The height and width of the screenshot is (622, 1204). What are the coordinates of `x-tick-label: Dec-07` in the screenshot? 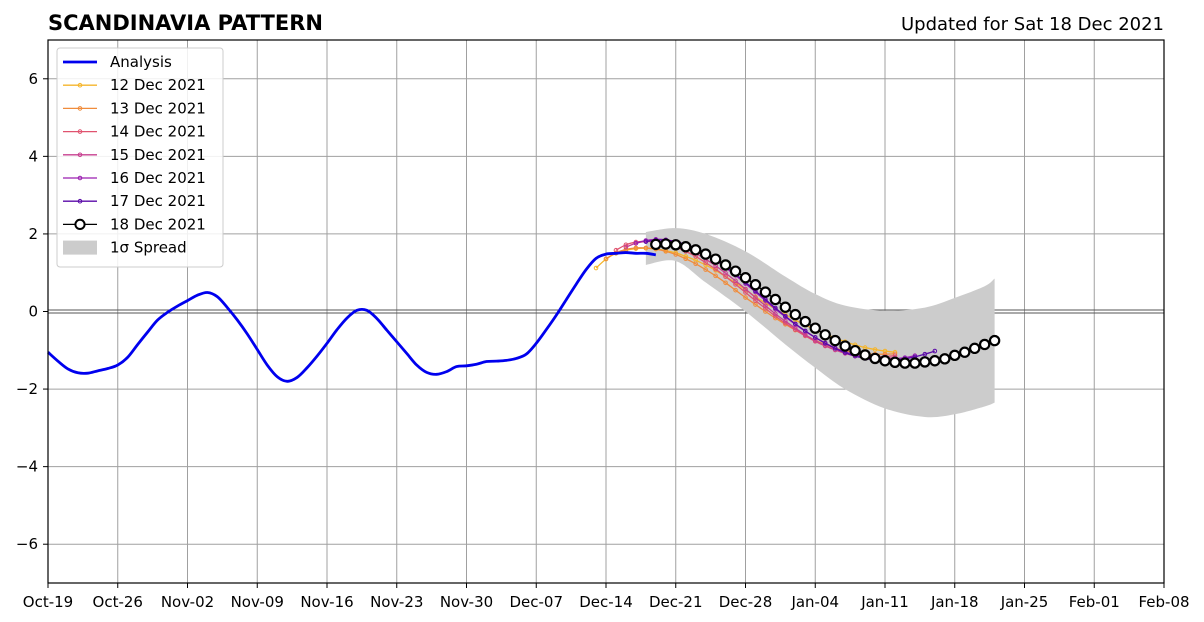 It's located at (536, 602).